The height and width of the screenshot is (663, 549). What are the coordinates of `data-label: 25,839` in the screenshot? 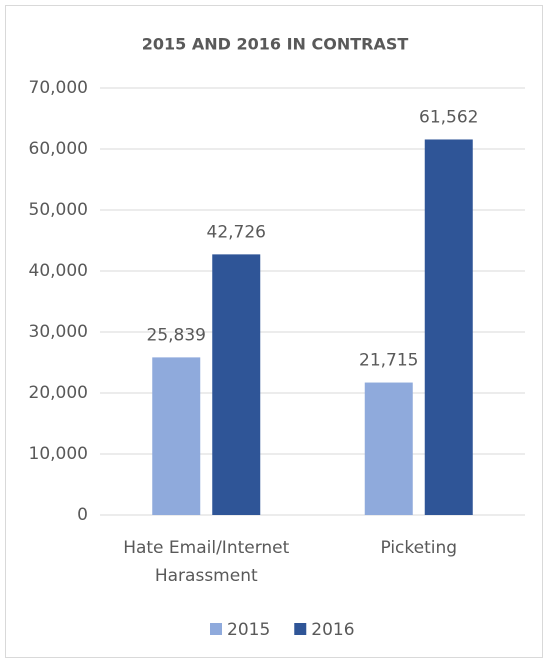 It's located at (176, 335).